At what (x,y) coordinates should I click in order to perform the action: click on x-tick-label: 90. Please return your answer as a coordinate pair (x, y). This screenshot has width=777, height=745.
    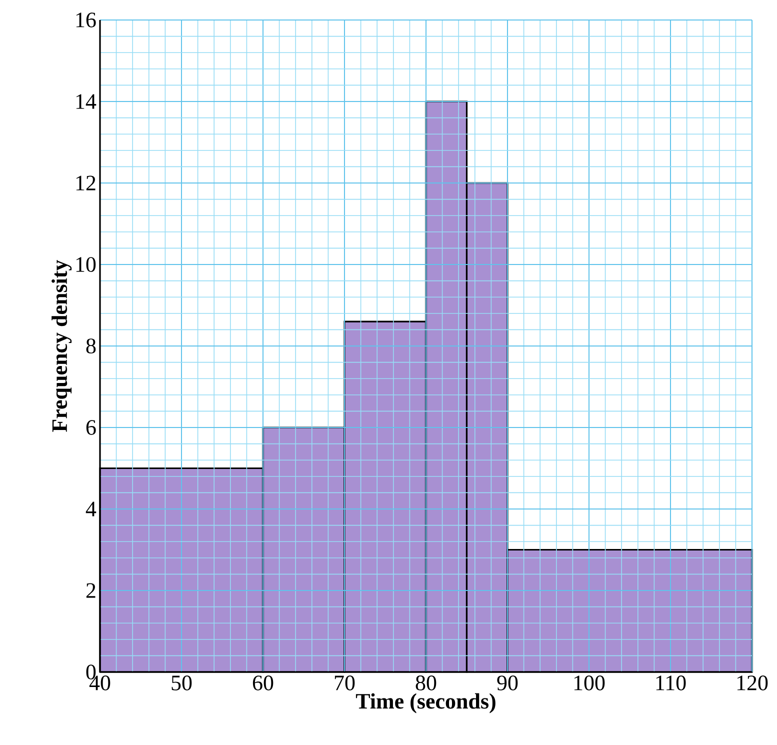
    Looking at the image, I should click on (507, 683).